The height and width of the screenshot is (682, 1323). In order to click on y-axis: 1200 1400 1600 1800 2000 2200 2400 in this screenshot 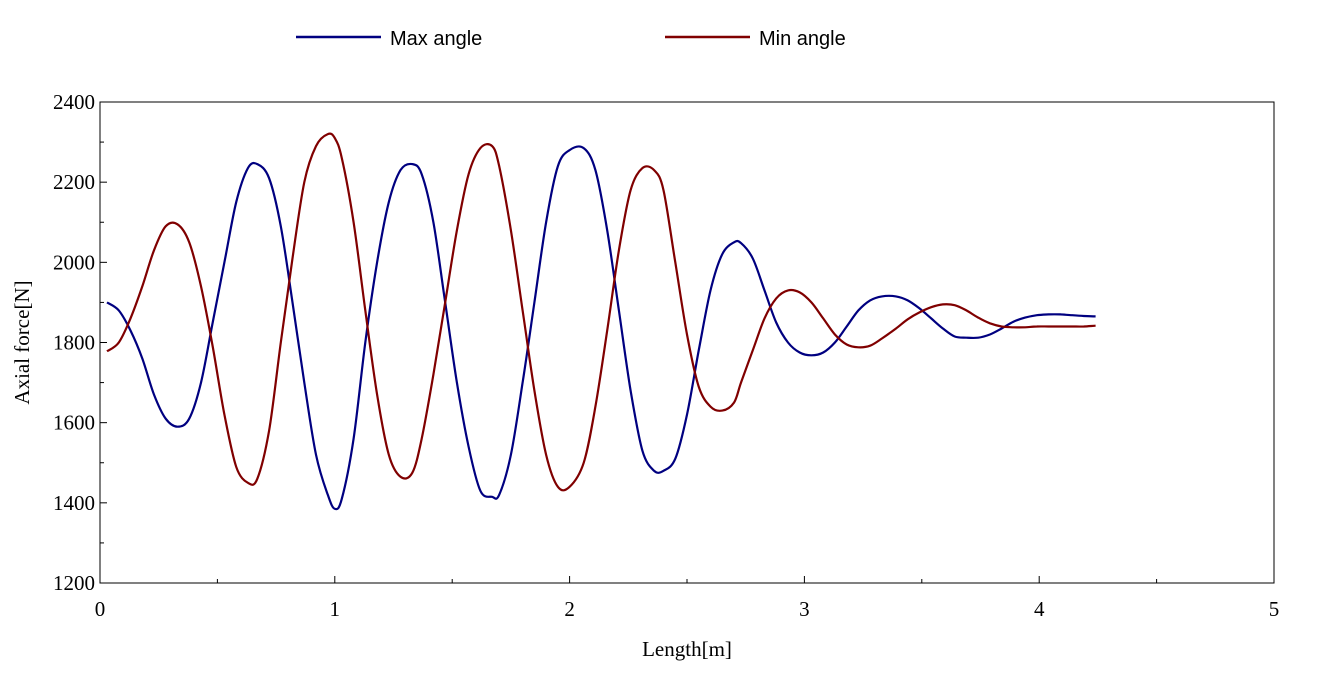, I will do `click(80, 342)`.